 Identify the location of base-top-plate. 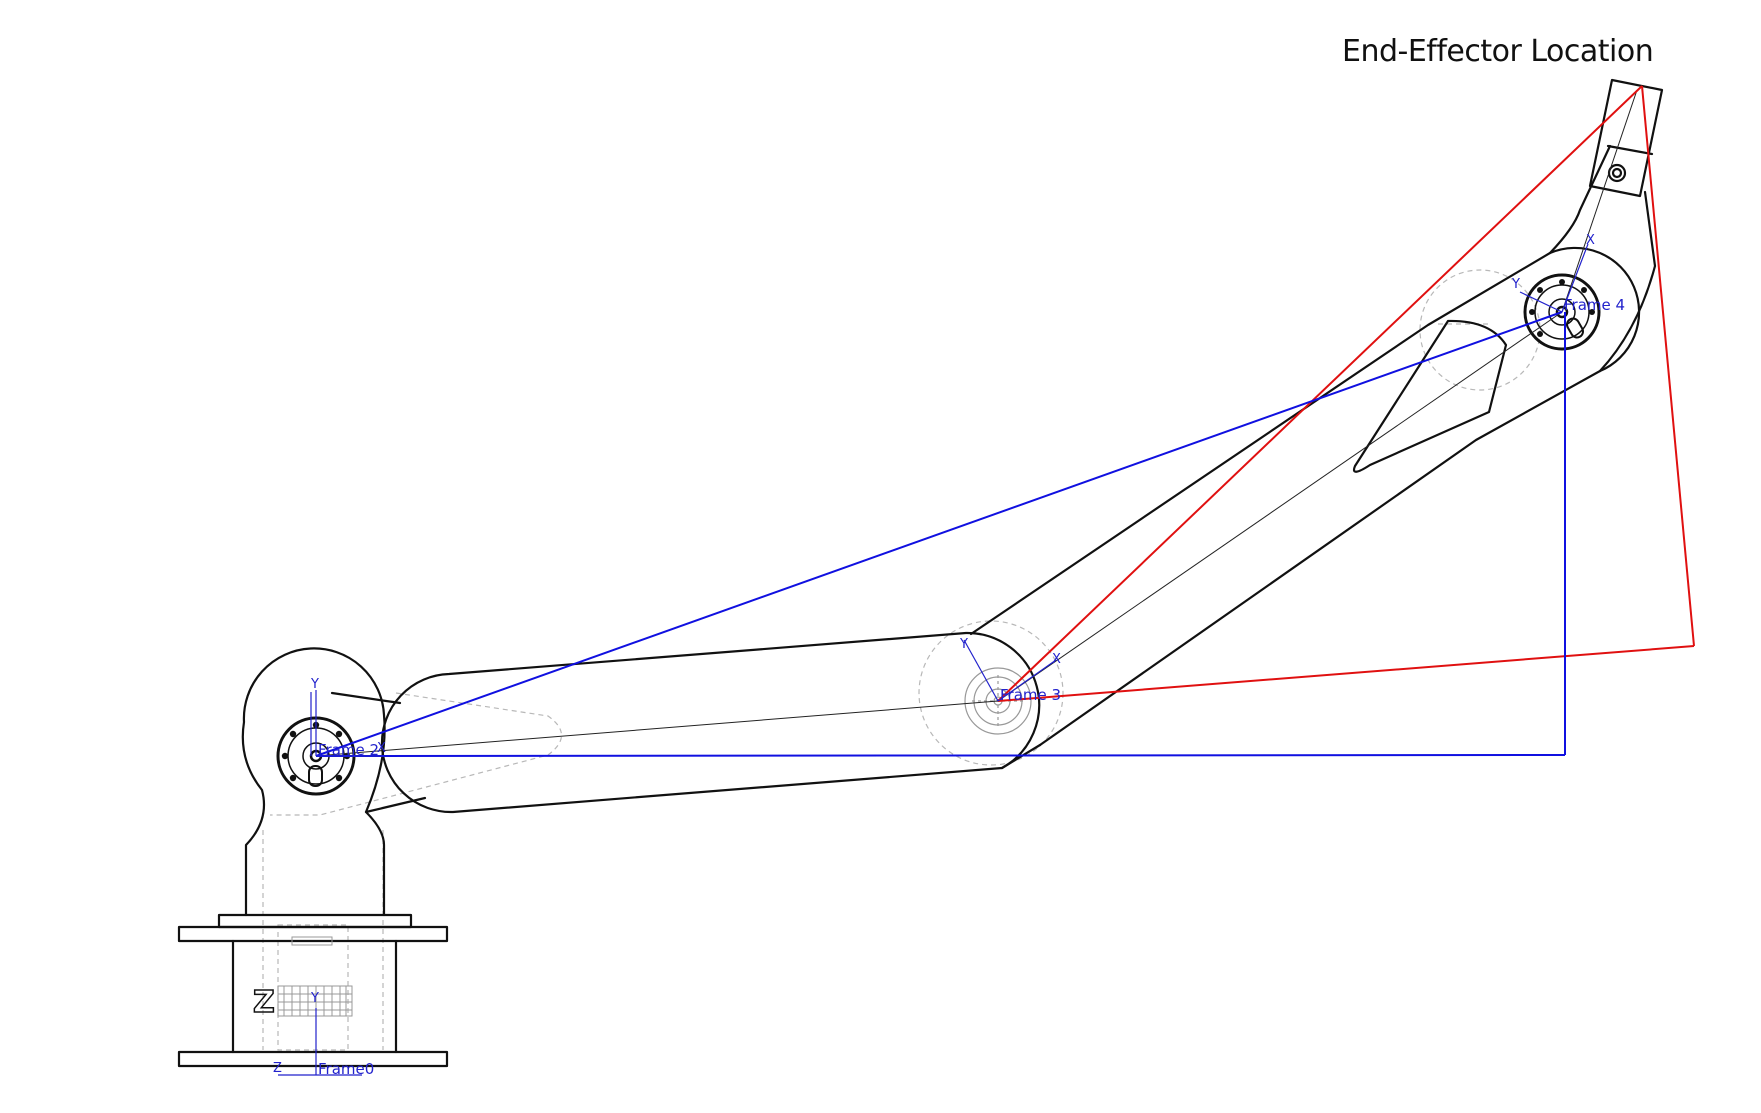
(313, 934).